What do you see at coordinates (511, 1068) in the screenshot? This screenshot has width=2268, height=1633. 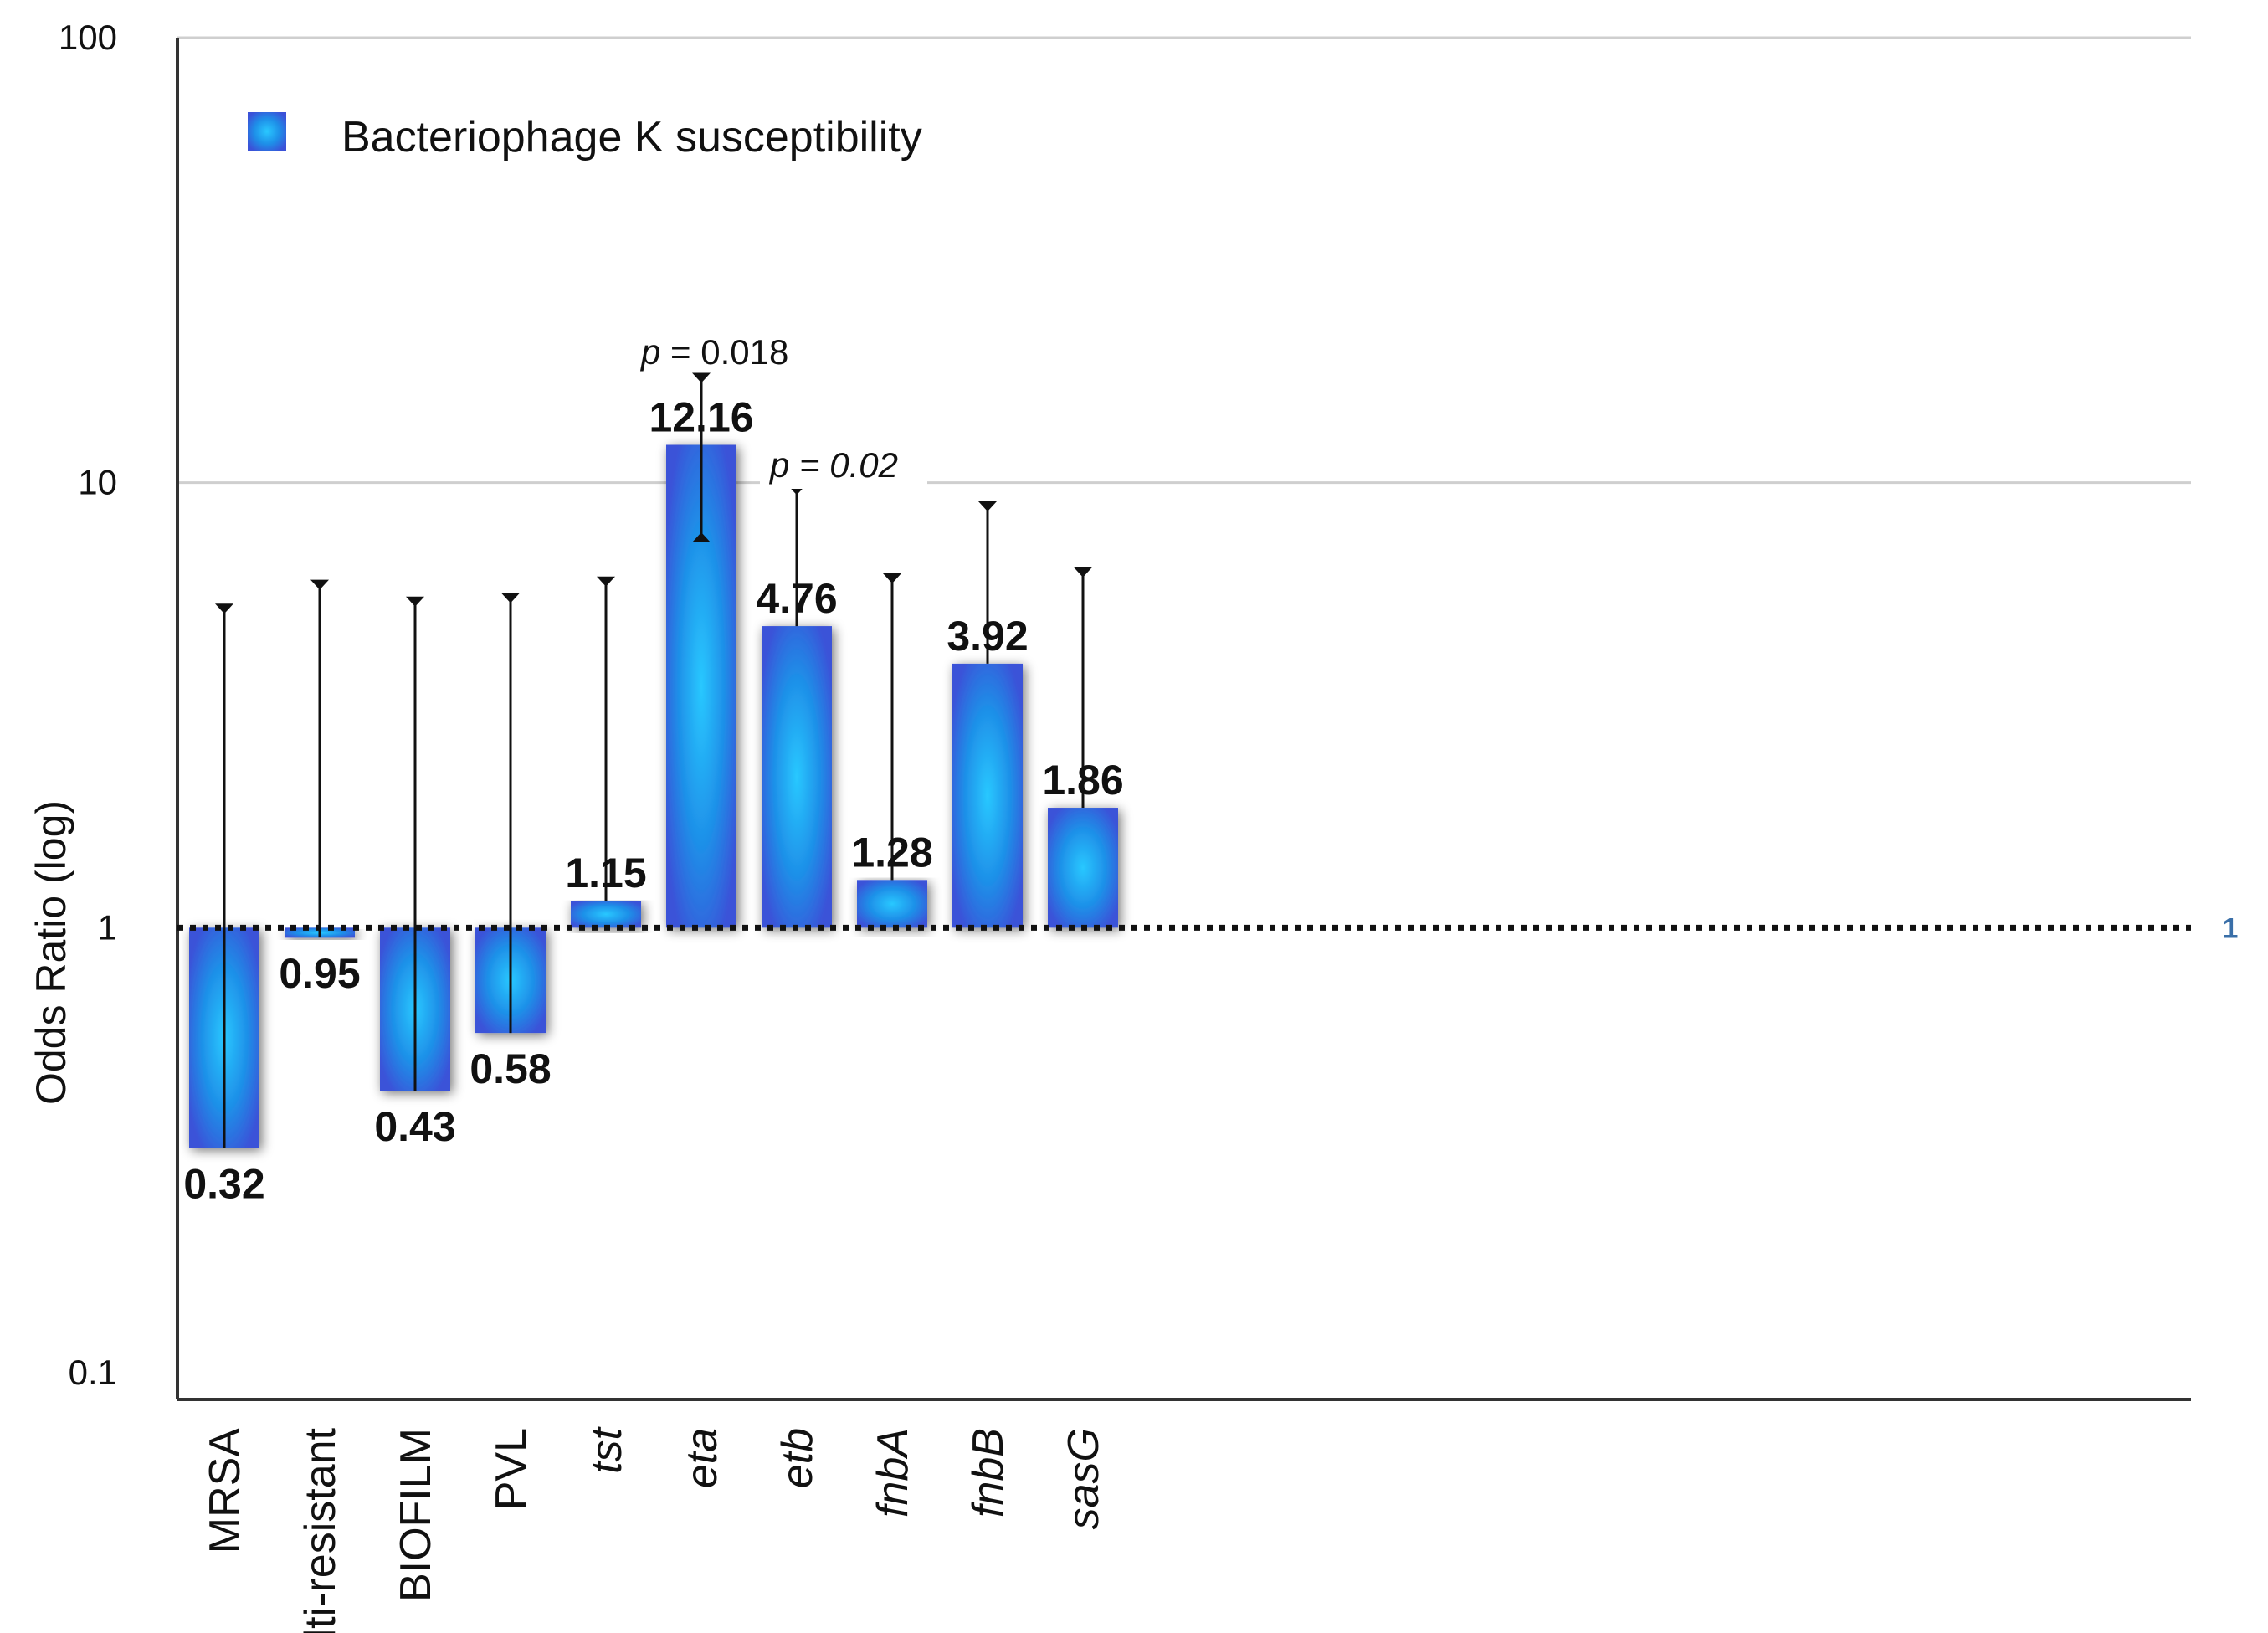 I see `value-label-PVL: 0.58` at bounding box center [511, 1068].